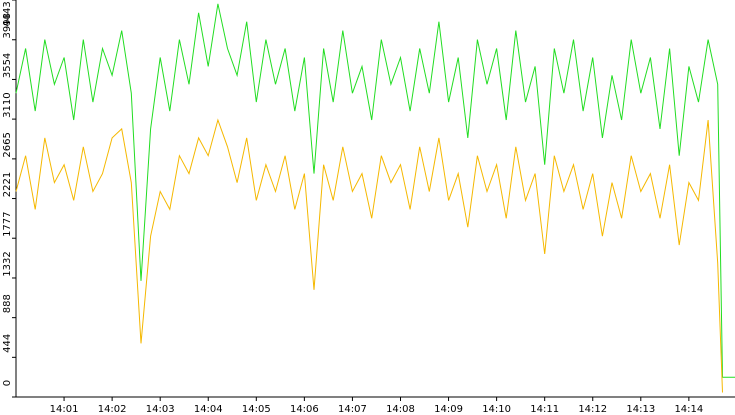 The image size is (735, 415). What do you see at coordinates (256, 409) in the screenshot?
I see `x-tick-label: 14:05` at bounding box center [256, 409].